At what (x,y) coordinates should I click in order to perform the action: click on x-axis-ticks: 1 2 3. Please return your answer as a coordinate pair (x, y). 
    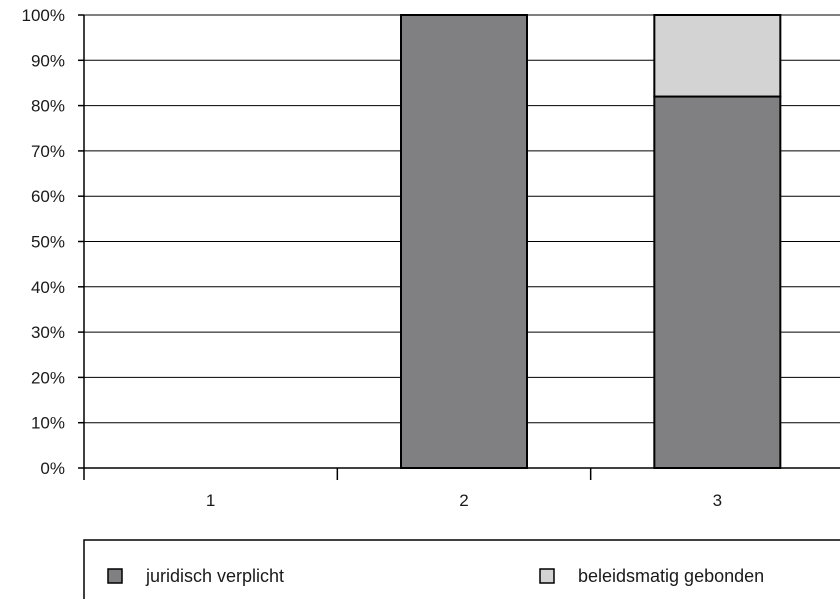
    Looking at the image, I should click on (402, 489).